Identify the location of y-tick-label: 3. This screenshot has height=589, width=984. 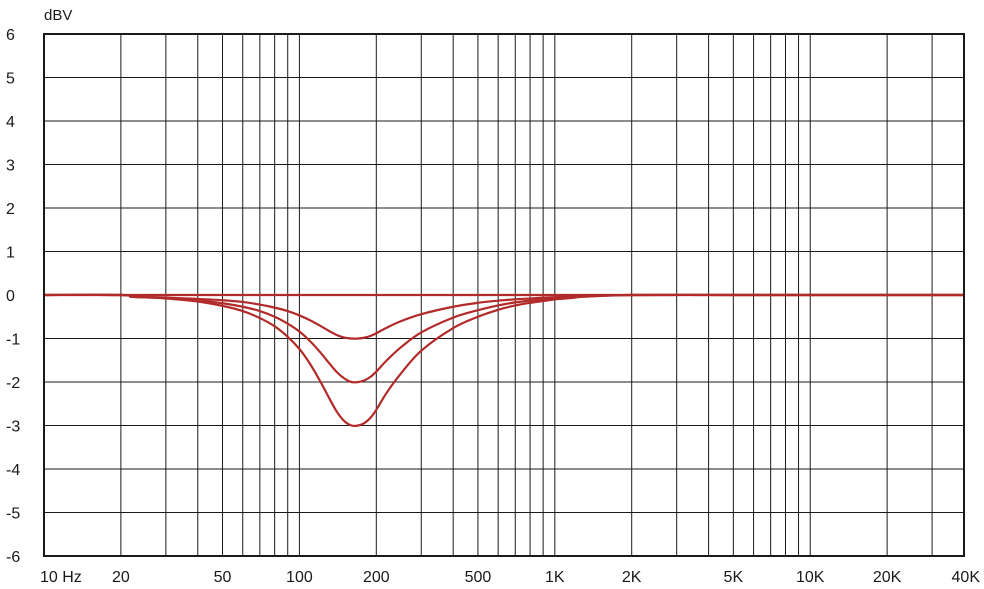
(10, 166).